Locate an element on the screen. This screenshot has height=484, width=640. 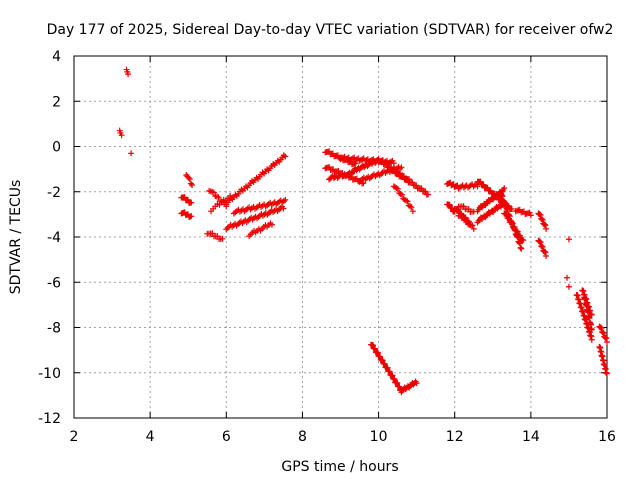
x-tick-label: 8 is located at coordinates (302, 437).